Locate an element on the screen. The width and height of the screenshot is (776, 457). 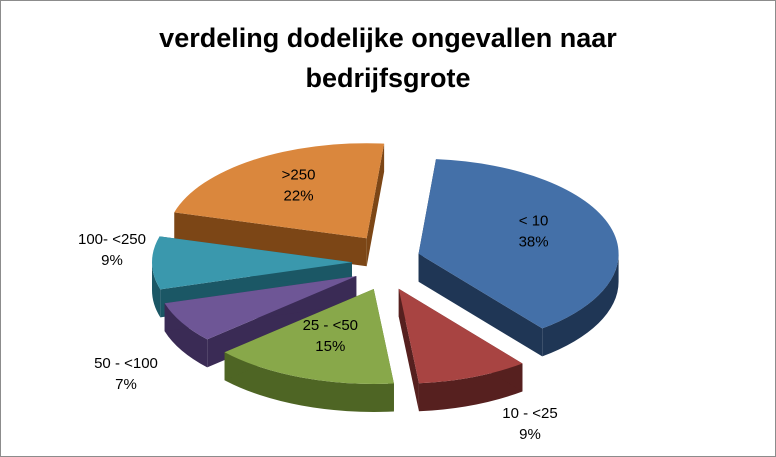
slice-label-0: < 10 is located at coordinates (534, 220).